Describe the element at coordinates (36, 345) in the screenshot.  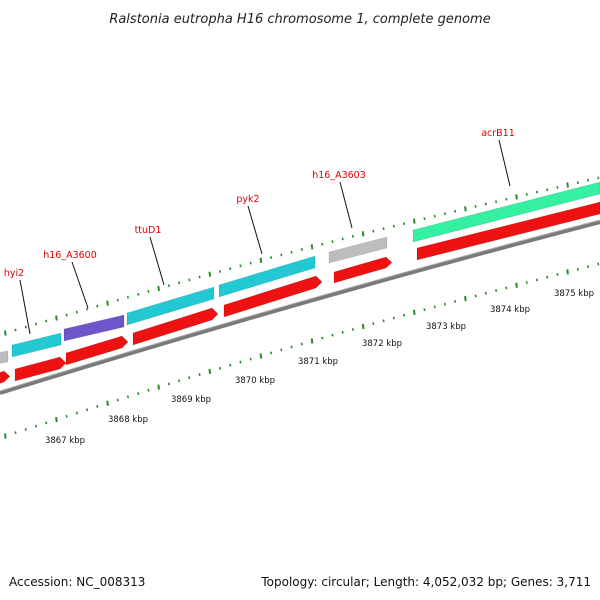
I see `feature-band-hyi2` at that location.